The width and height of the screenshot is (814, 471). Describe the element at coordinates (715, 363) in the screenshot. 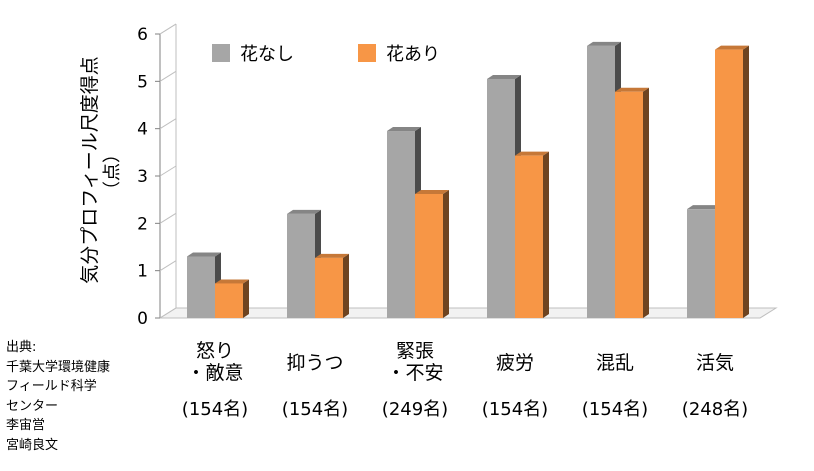

I see `category-label: 活気` at that location.